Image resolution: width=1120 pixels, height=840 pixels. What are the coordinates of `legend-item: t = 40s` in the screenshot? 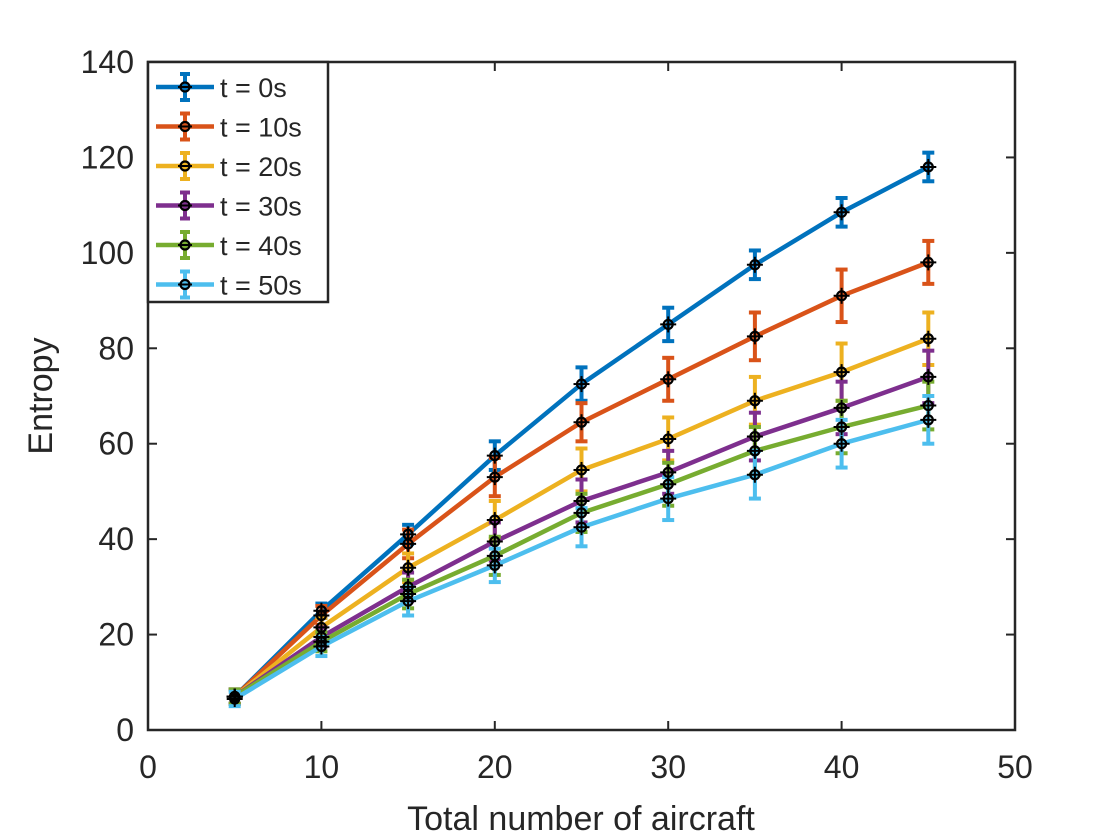 It's located at (229, 245).